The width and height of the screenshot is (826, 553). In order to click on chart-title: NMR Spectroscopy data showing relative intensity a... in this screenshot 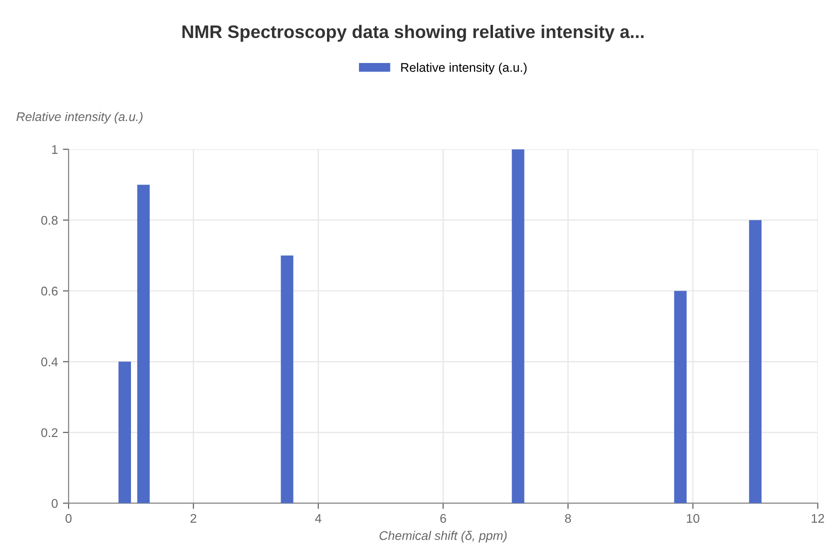, I will do `click(413, 33)`.